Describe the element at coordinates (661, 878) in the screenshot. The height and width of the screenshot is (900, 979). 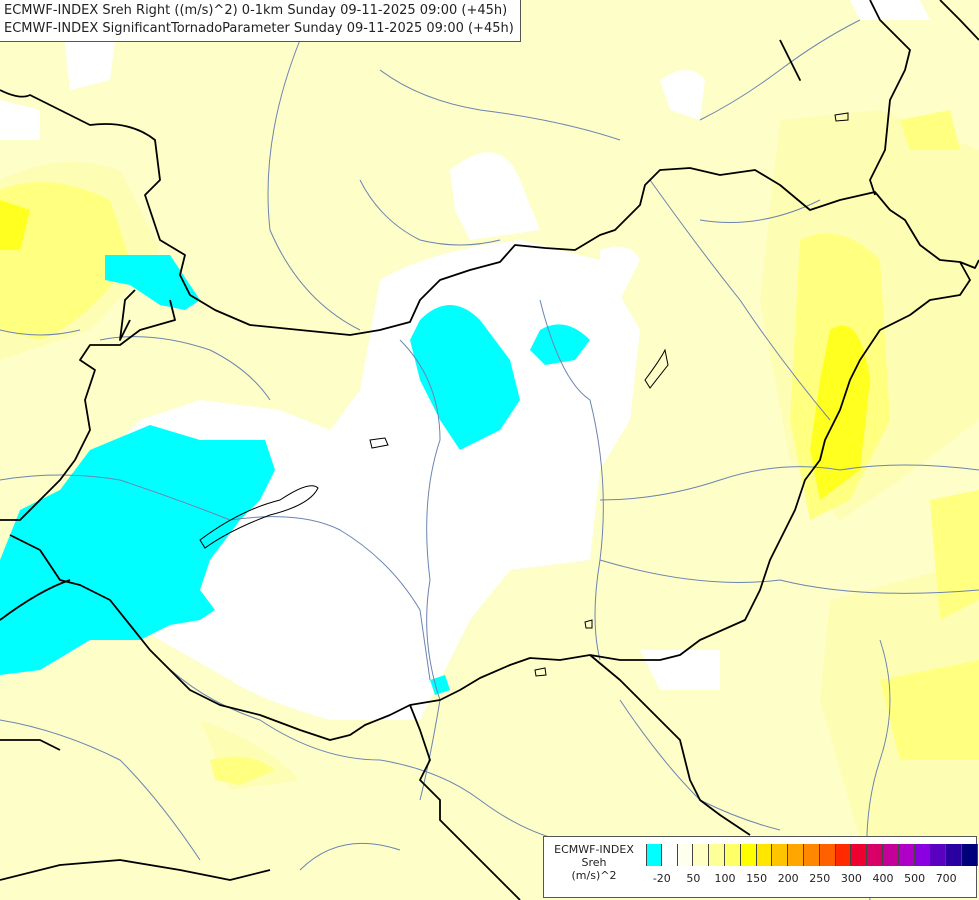
I see `legend-tick-label: -20` at that location.